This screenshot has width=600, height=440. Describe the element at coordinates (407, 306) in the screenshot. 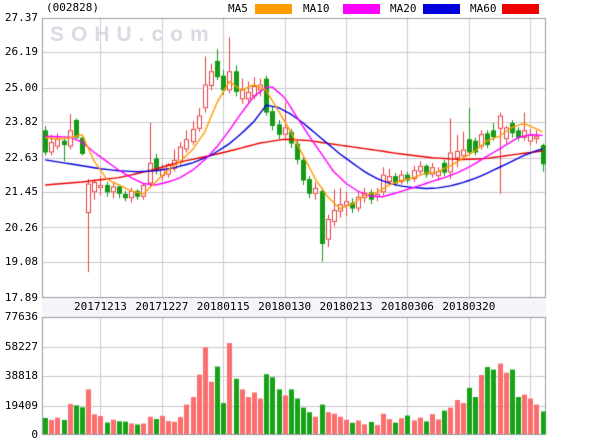

I see `date-axis-label: 20180306` at that location.